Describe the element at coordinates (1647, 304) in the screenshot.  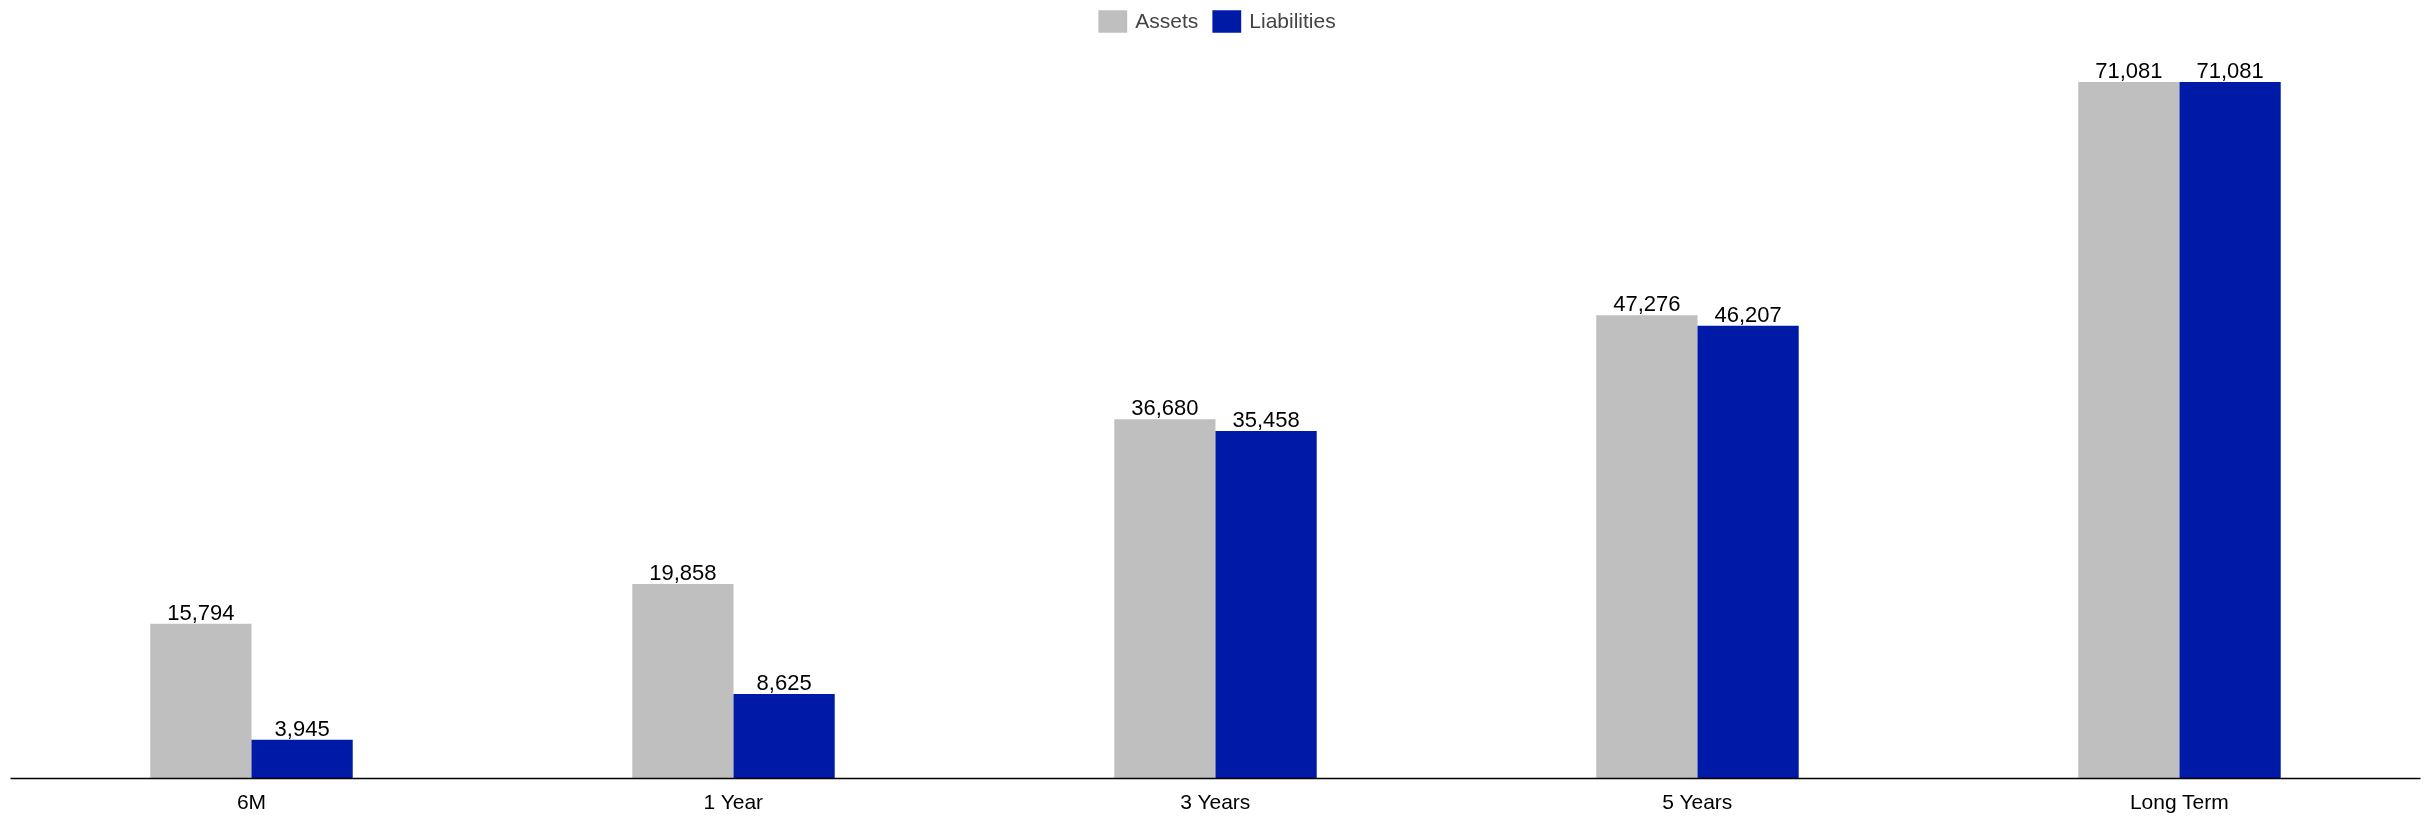
I see `data-label: 47,276` at that location.